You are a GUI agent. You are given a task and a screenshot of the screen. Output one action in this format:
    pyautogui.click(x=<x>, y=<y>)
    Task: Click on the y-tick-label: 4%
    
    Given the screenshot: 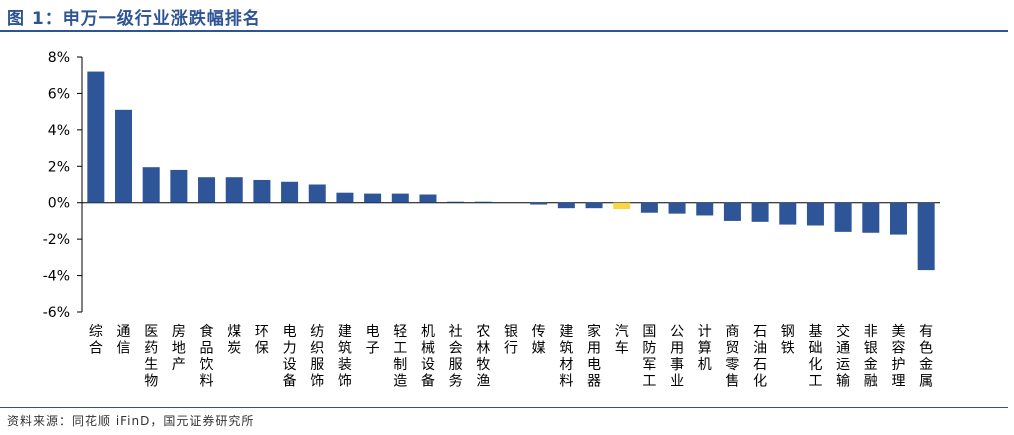 What is the action you would take?
    pyautogui.click(x=59, y=131)
    